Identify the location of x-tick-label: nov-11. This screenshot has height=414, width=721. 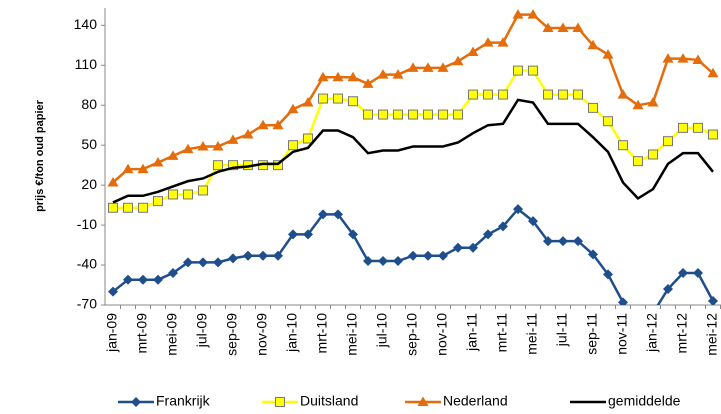
(622, 334).